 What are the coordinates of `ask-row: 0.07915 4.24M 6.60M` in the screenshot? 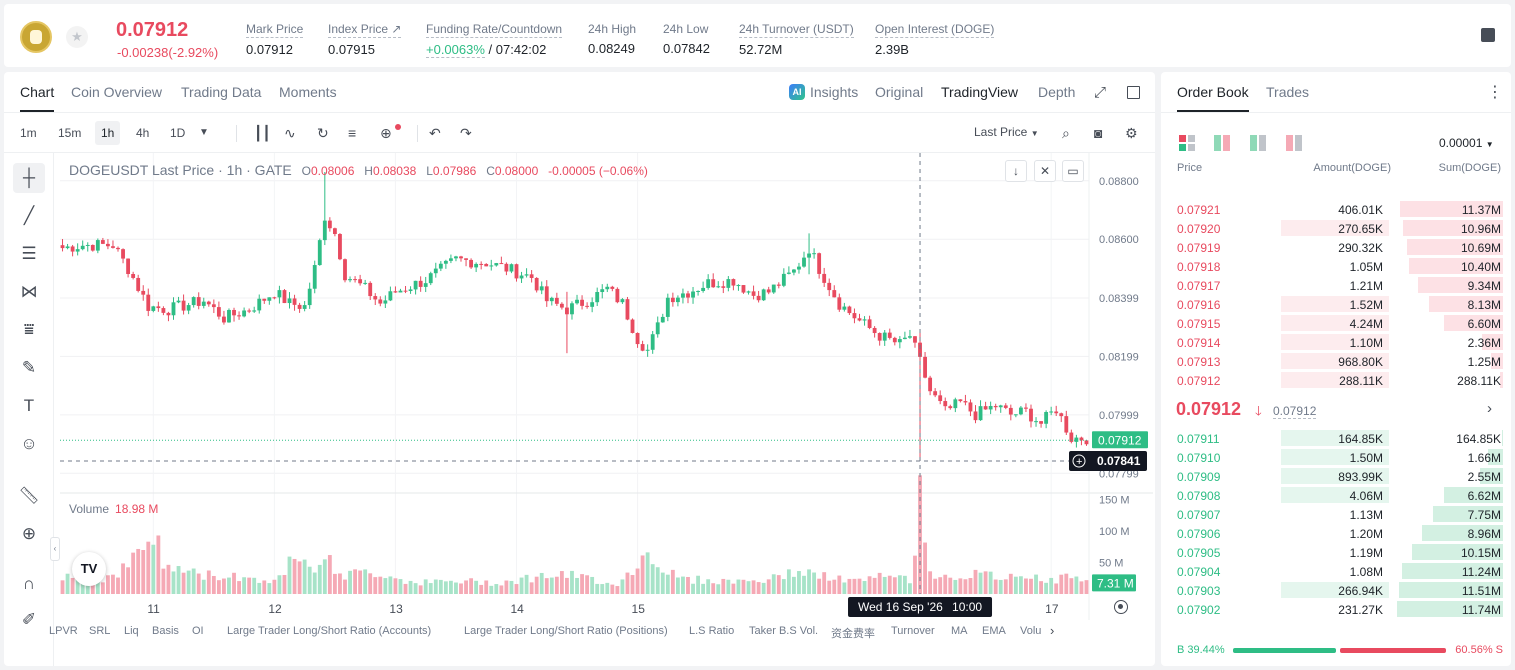 It's located at (1336, 323).